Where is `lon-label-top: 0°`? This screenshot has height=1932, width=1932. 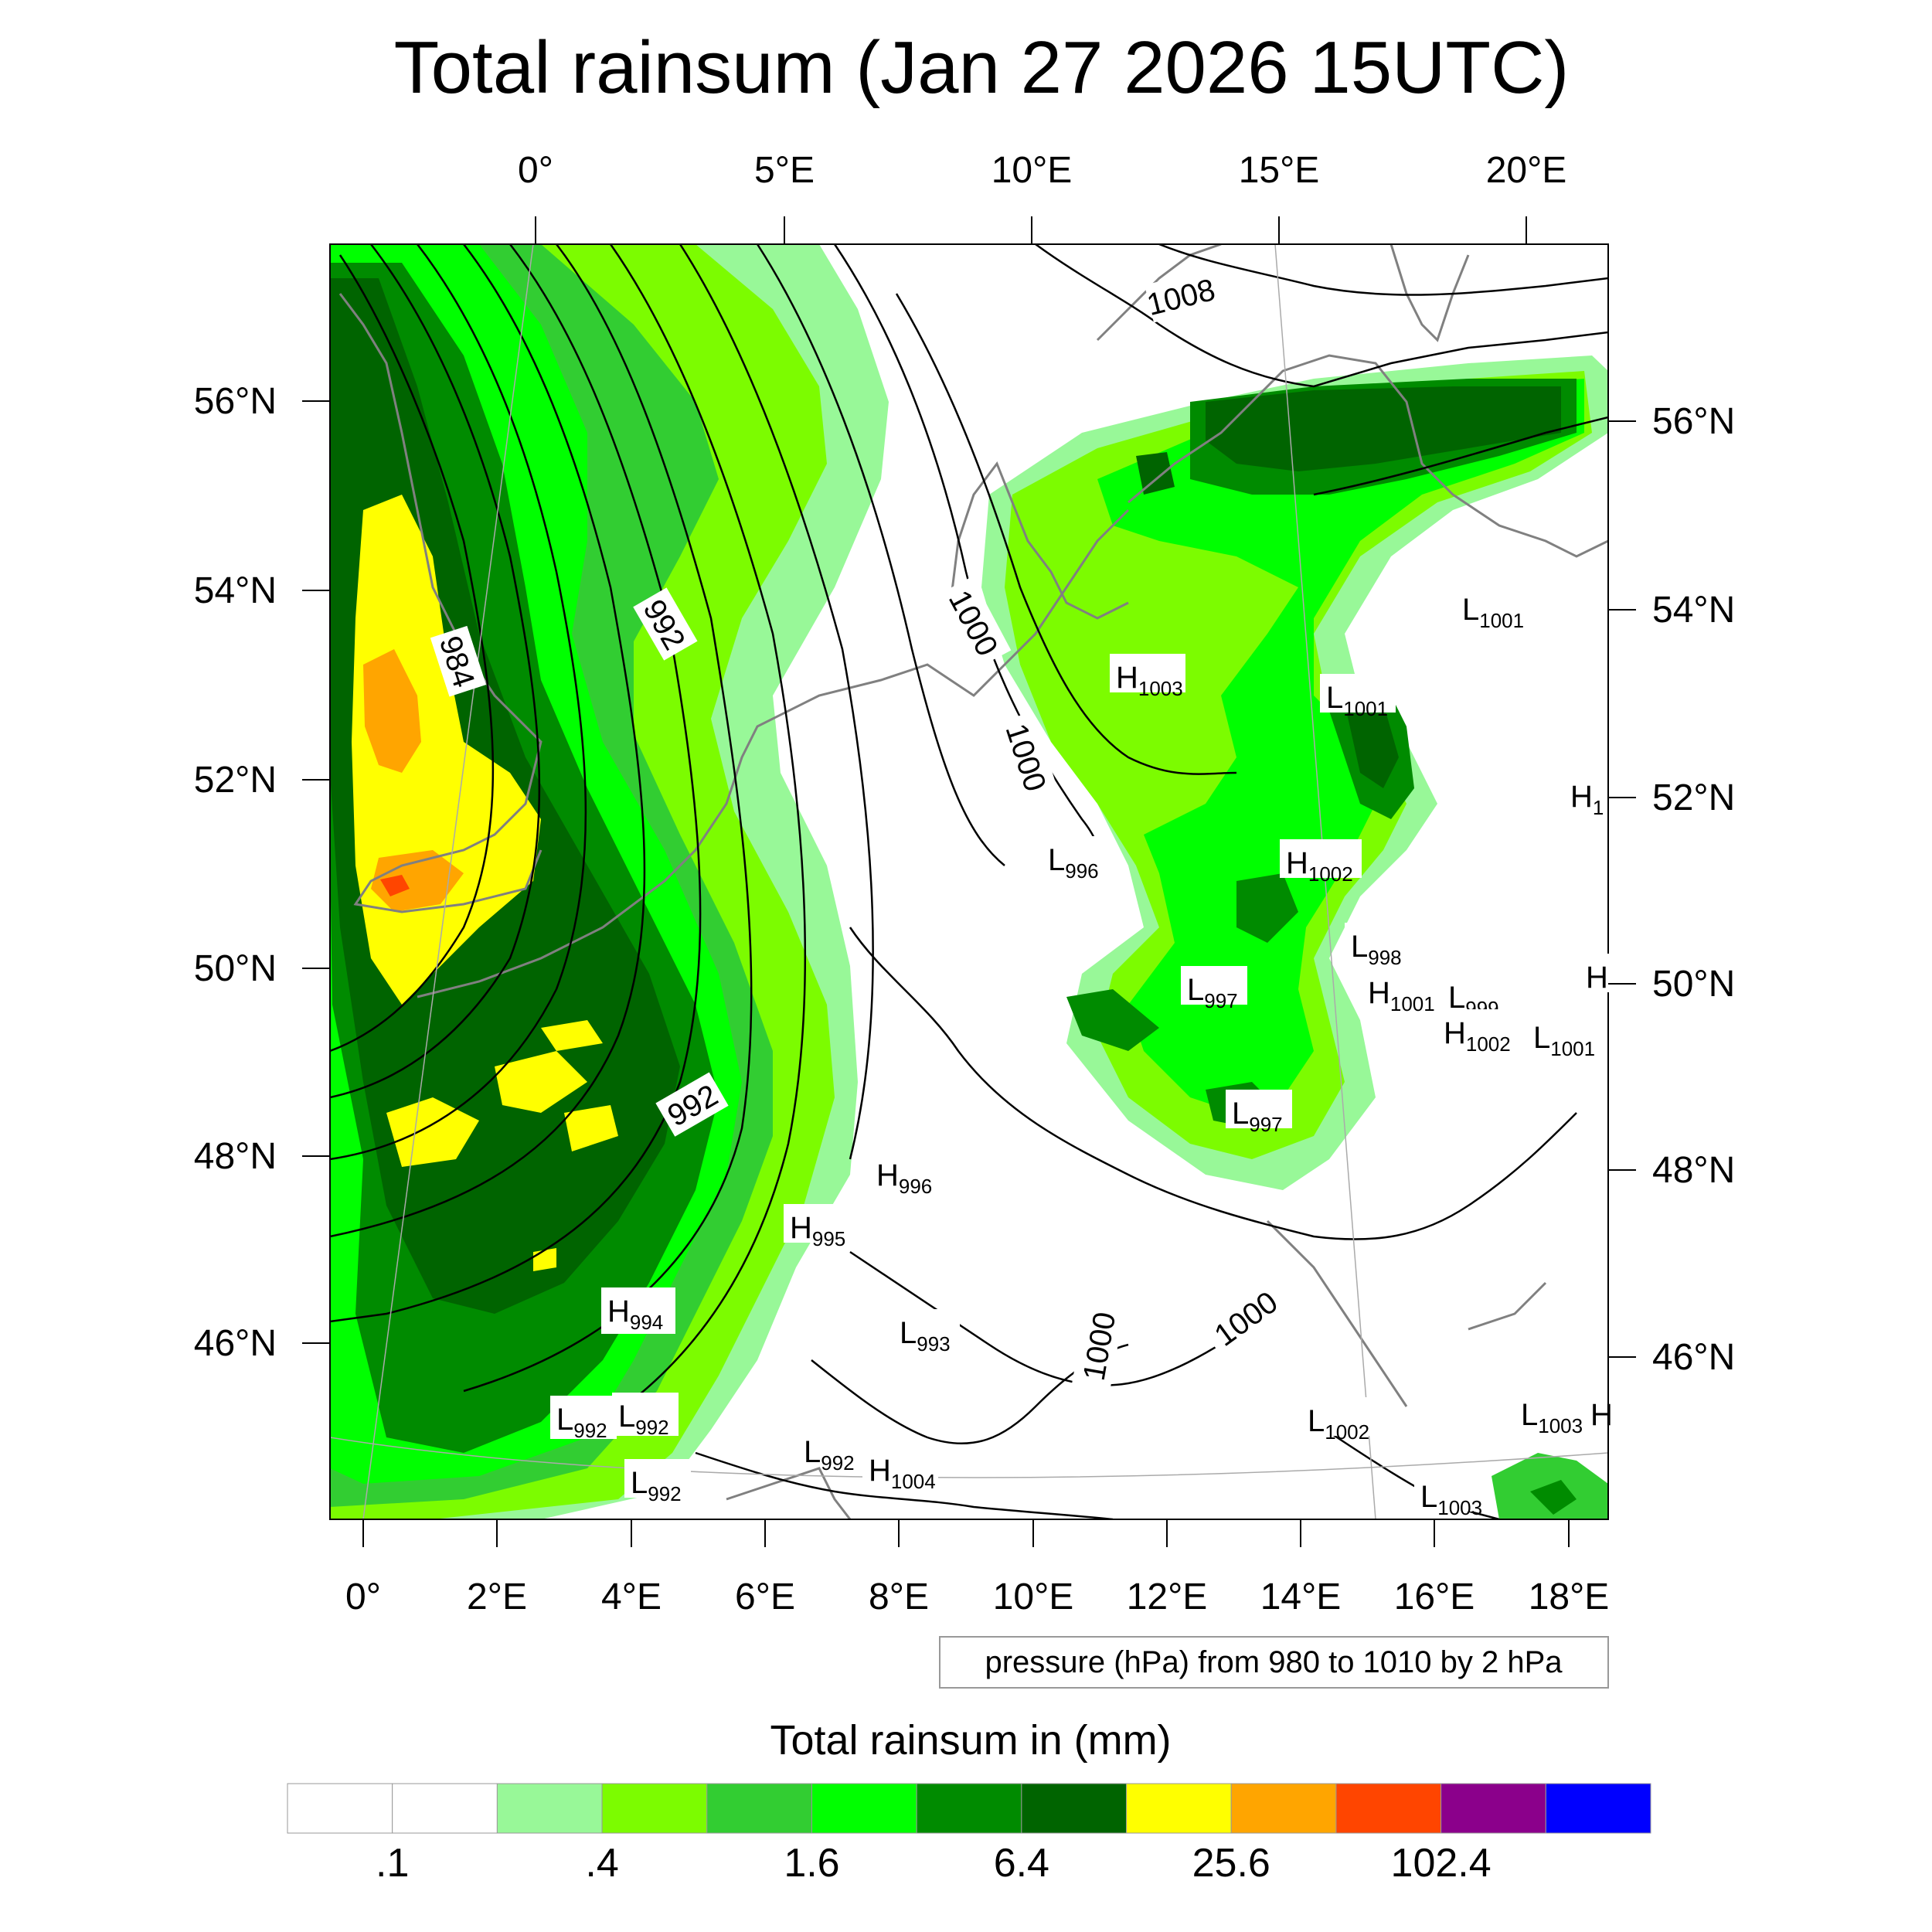 lon-label-top: 0° is located at coordinates (535, 170).